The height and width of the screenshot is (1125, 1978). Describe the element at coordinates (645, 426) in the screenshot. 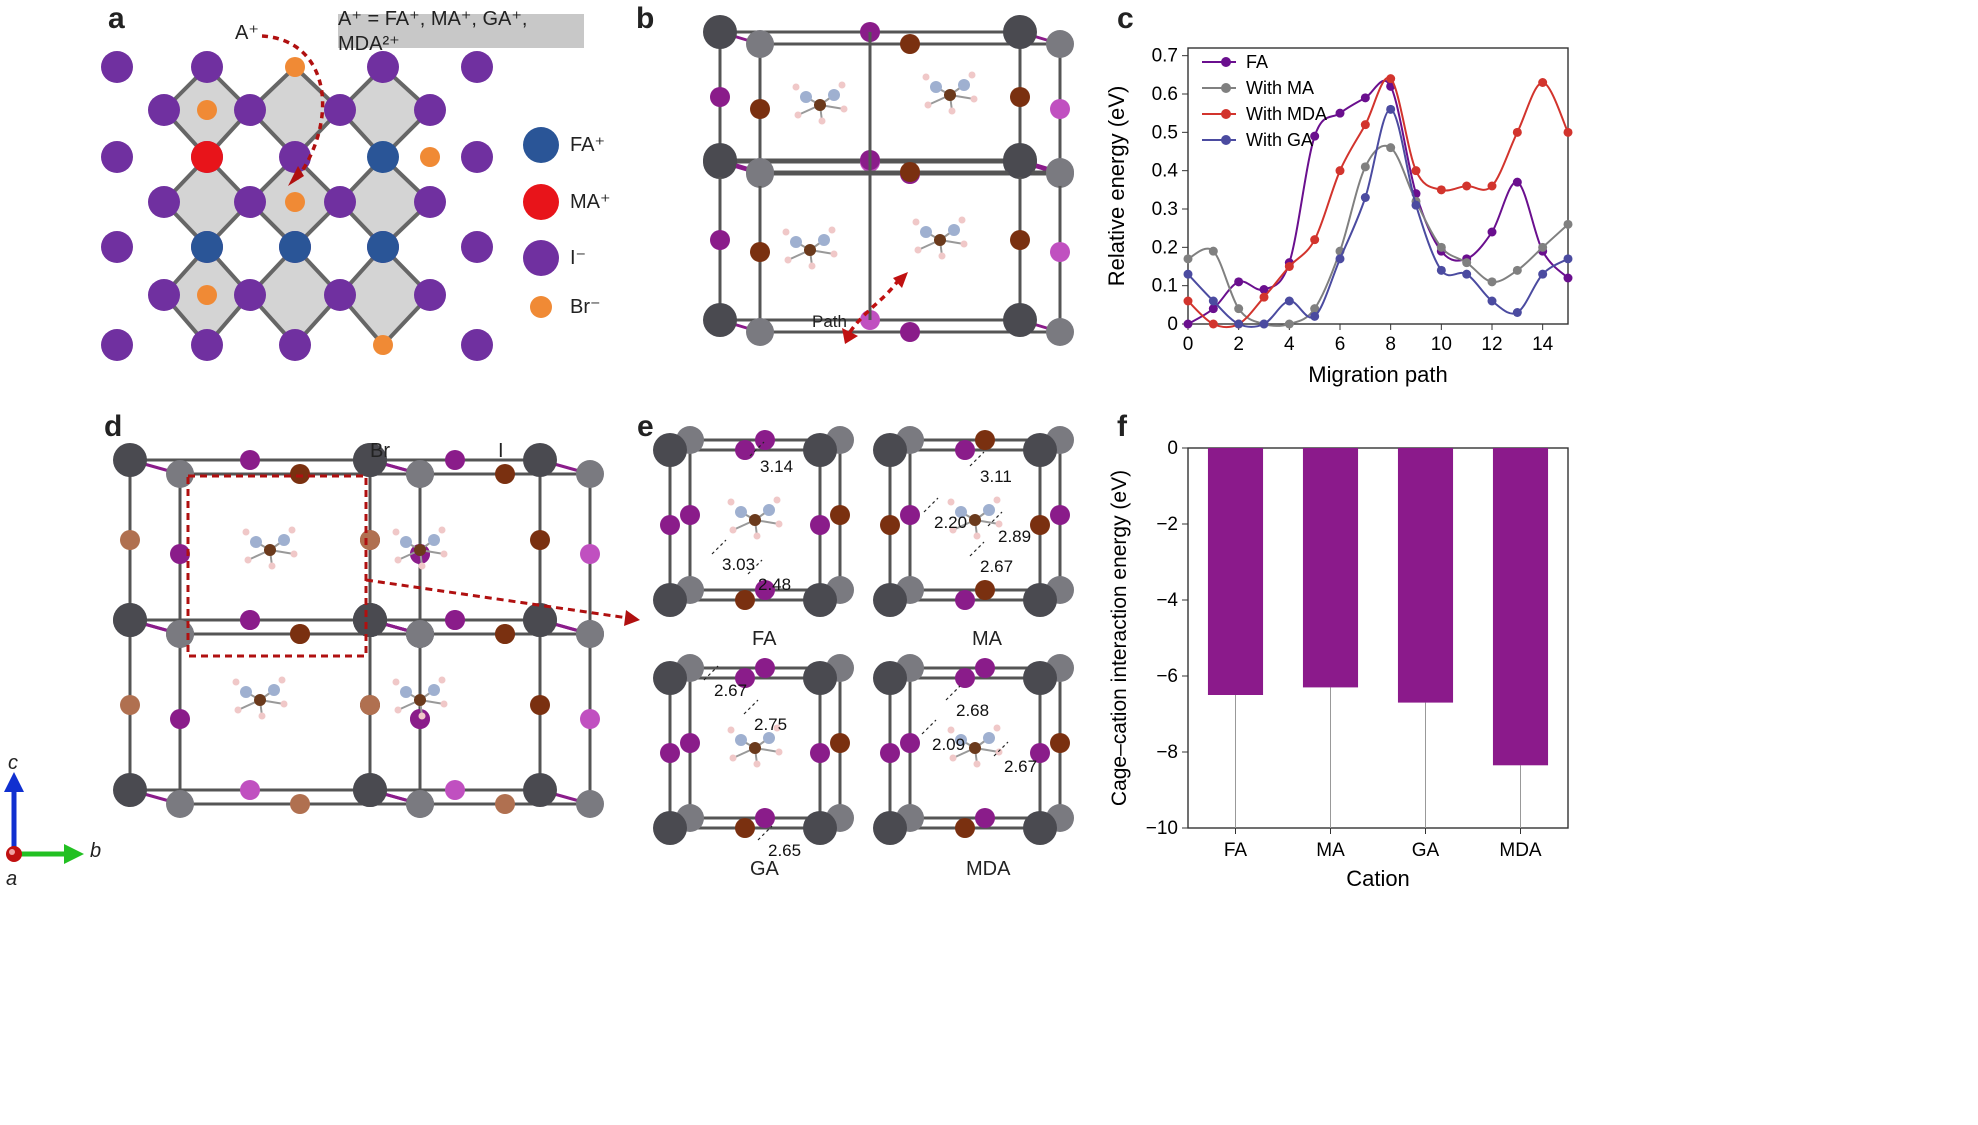

I see `panel-letter-e: e` at that location.